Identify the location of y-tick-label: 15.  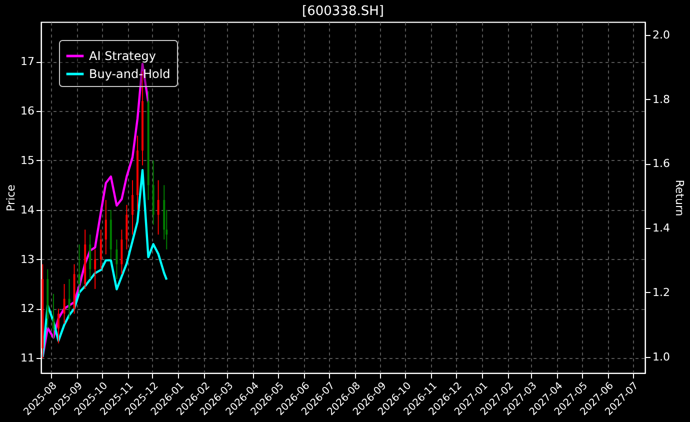
(27, 160).